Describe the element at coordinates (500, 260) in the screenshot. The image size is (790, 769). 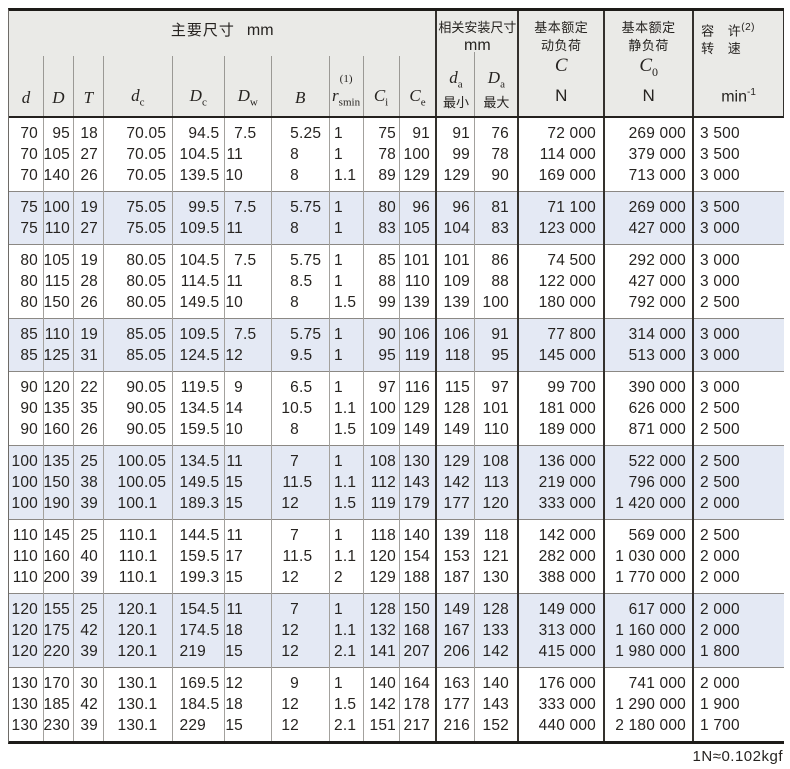
I see `cell-Da: 86` at that location.